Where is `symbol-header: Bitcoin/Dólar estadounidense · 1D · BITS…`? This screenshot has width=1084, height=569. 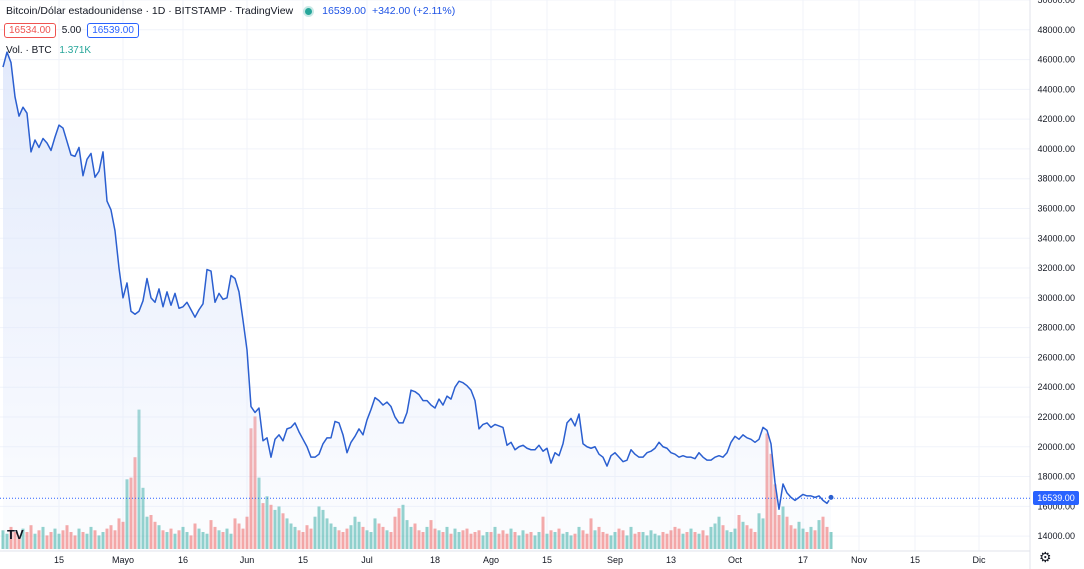
symbol-header: Bitcoin/Dólar estadounidense · 1D · BITS… is located at coordinates (230, 11).